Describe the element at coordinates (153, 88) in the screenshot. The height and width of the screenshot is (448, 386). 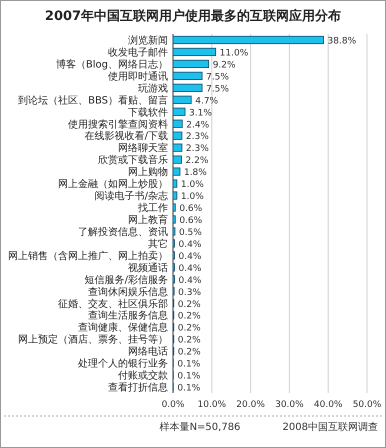
I see `y-tick-label: 玩游戏` at that location.